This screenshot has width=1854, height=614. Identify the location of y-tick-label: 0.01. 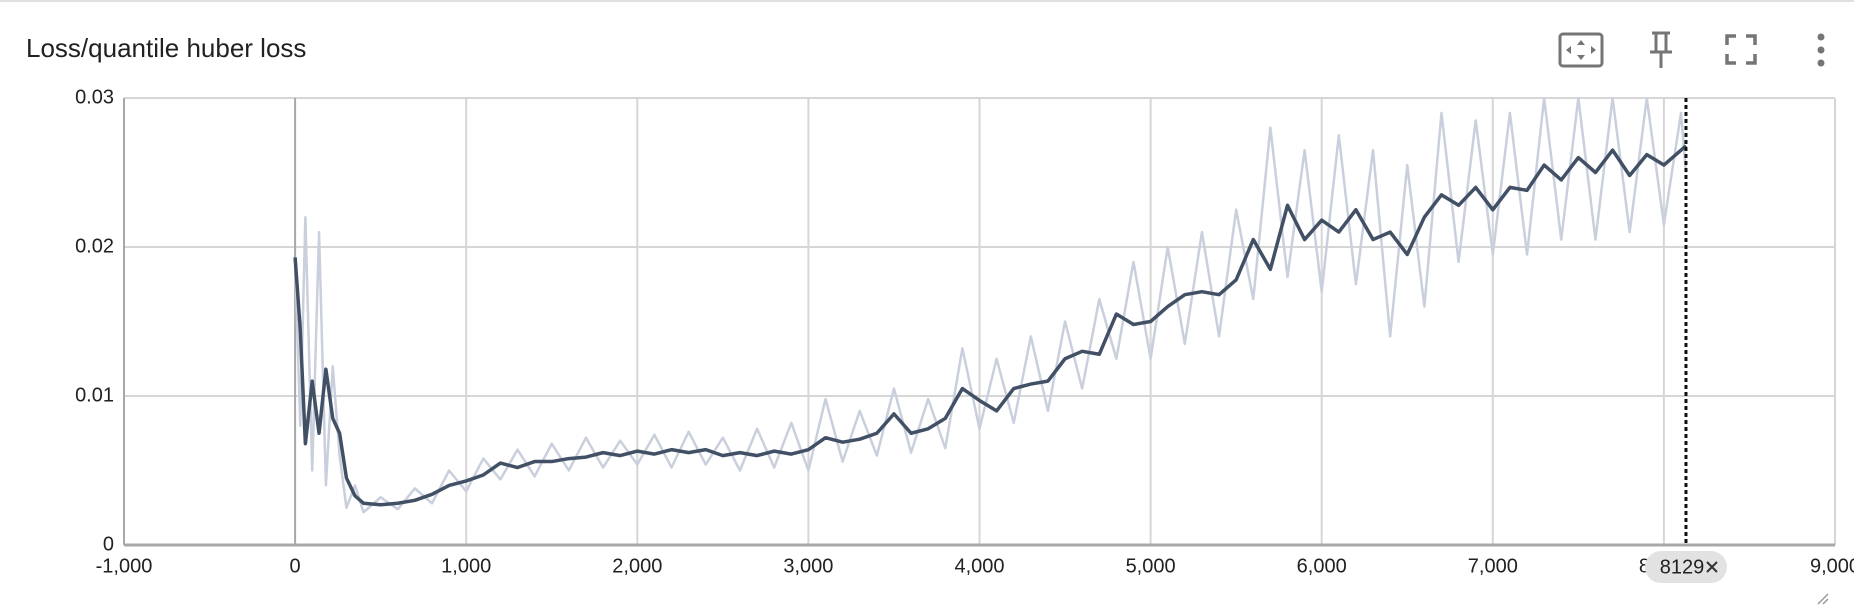
(94, 395).